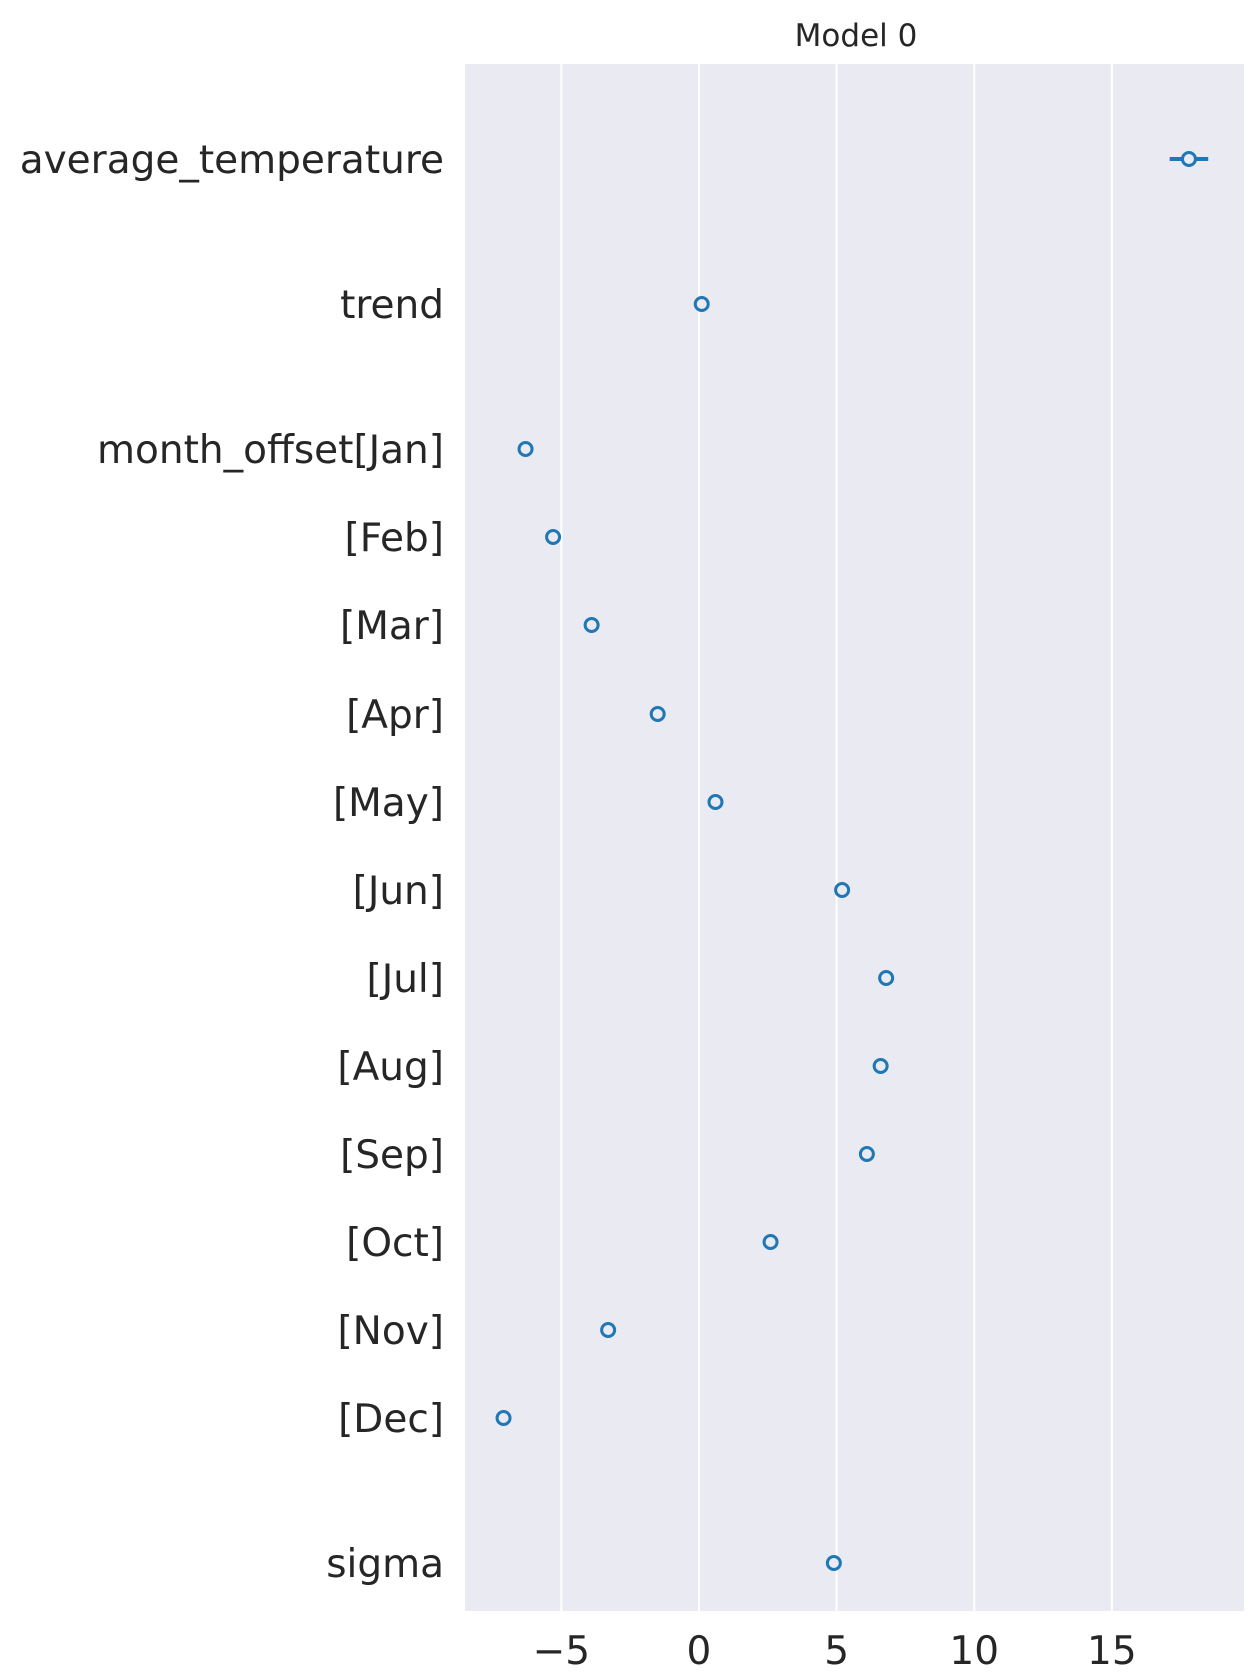  I want to click on parameter-label: [Dec], so click(391, 1419).